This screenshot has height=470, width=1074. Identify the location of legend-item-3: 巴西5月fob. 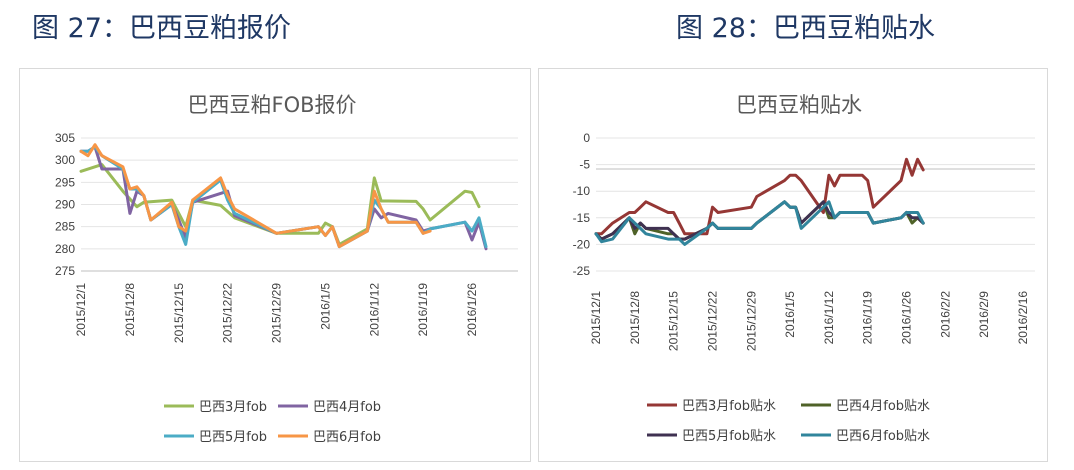
(215, 437).